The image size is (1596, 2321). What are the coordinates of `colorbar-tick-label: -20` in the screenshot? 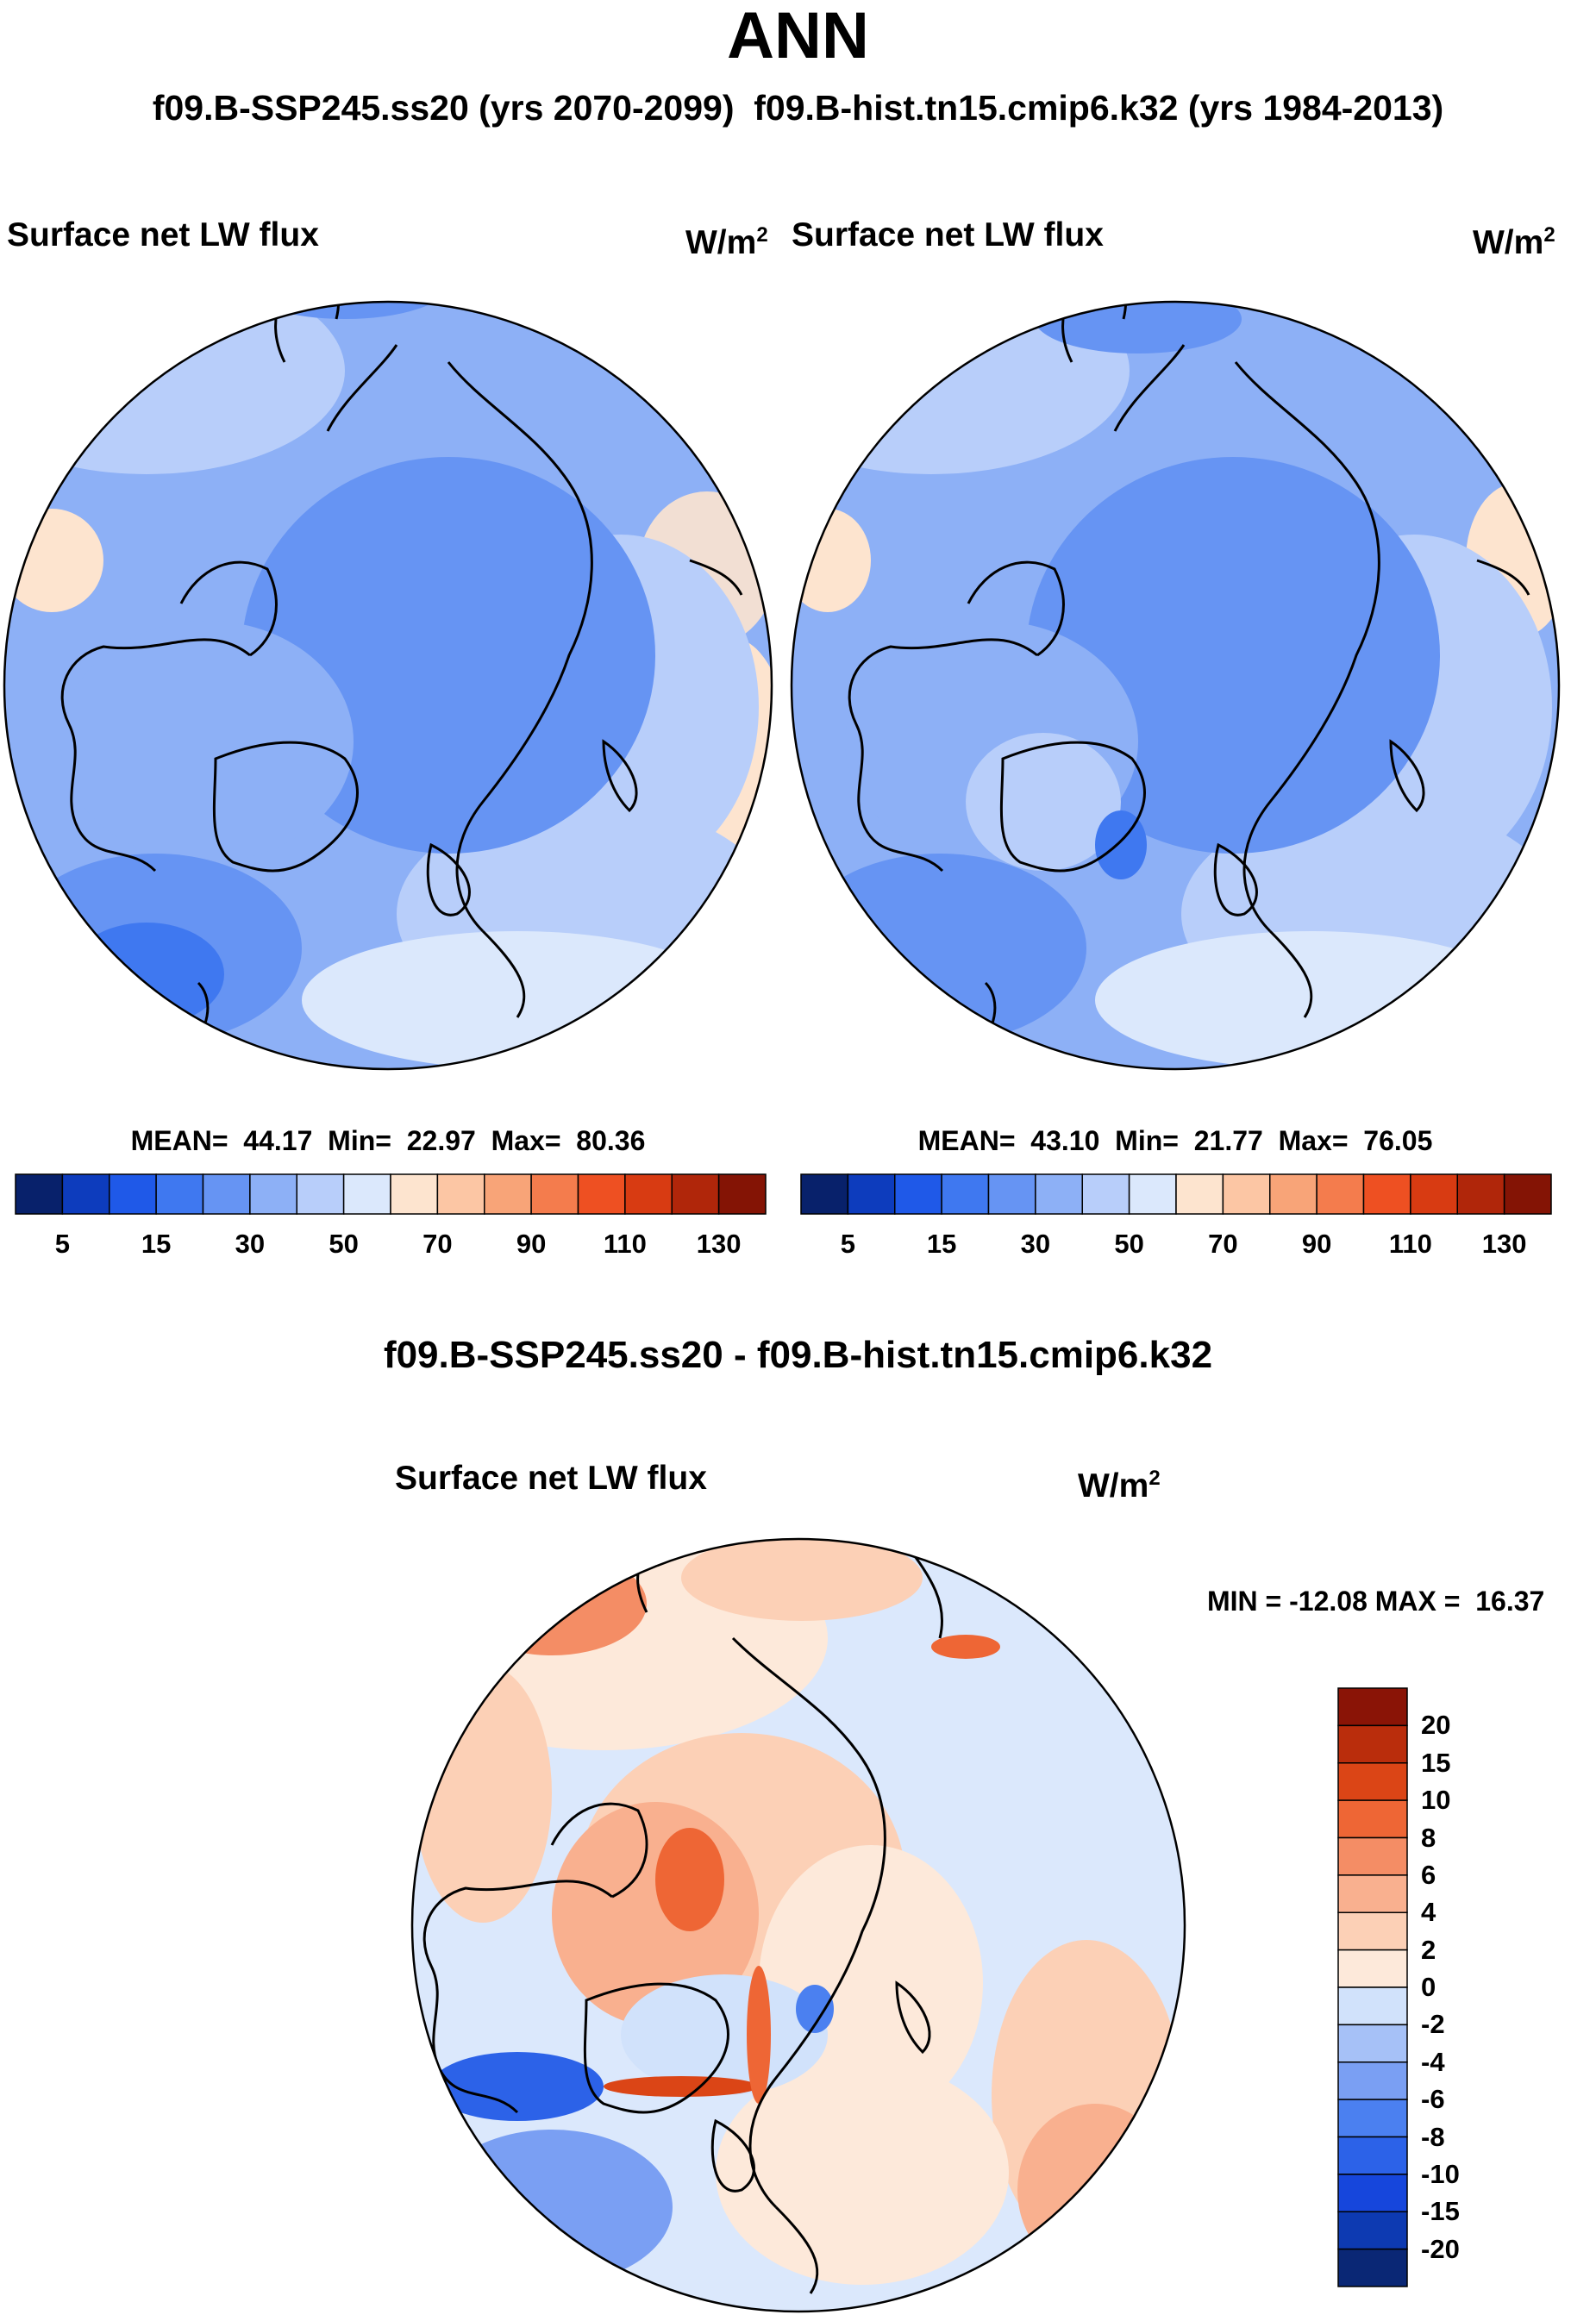 It's located at (1440, 2248).